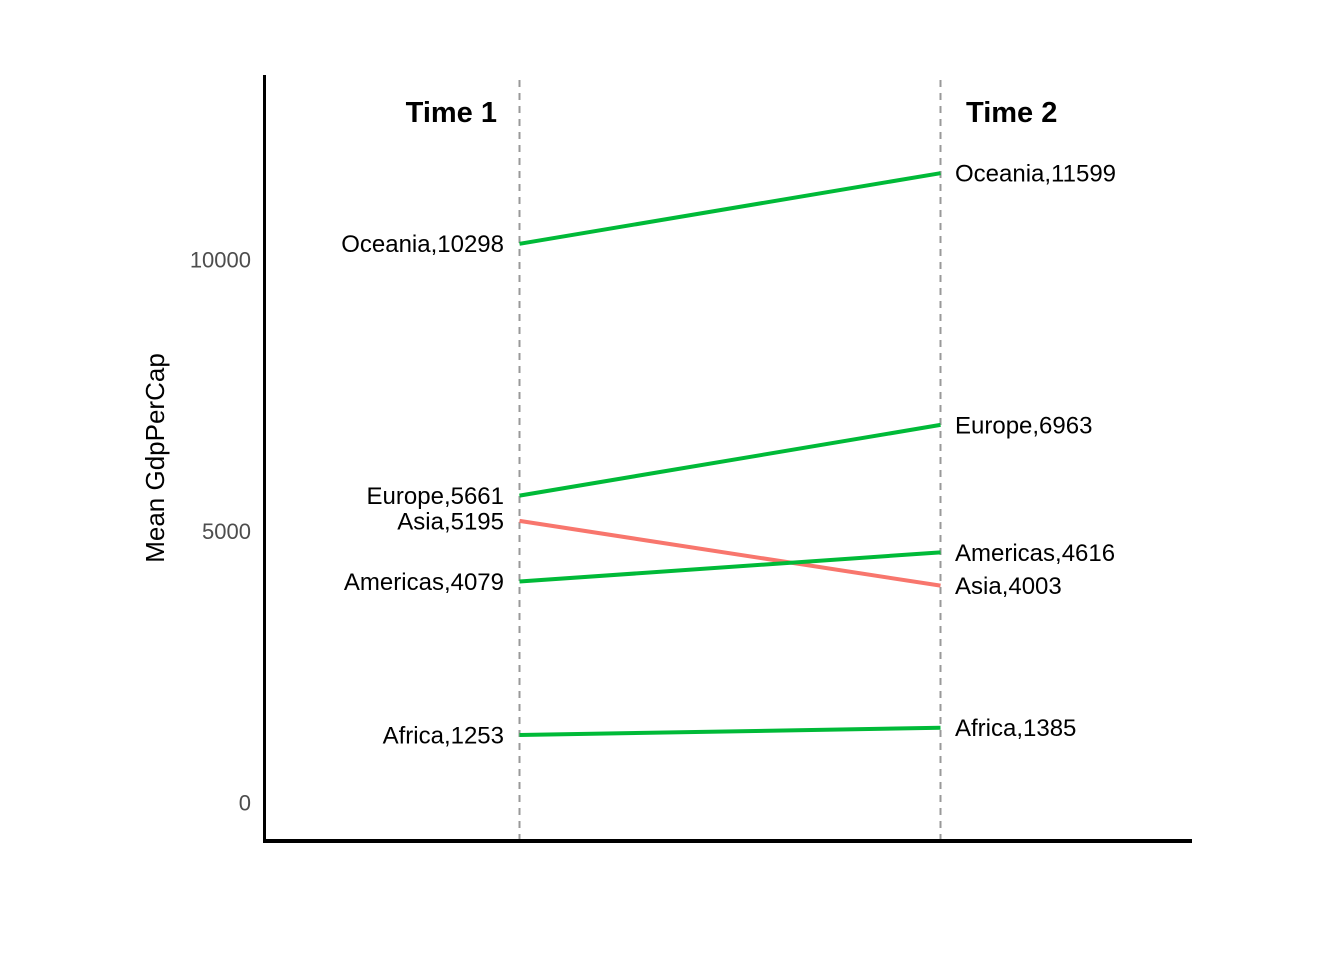  Describe the element at coordinates (450, 521) in the screenshot. I see `left-label-asia: Asia,5195` at that location.